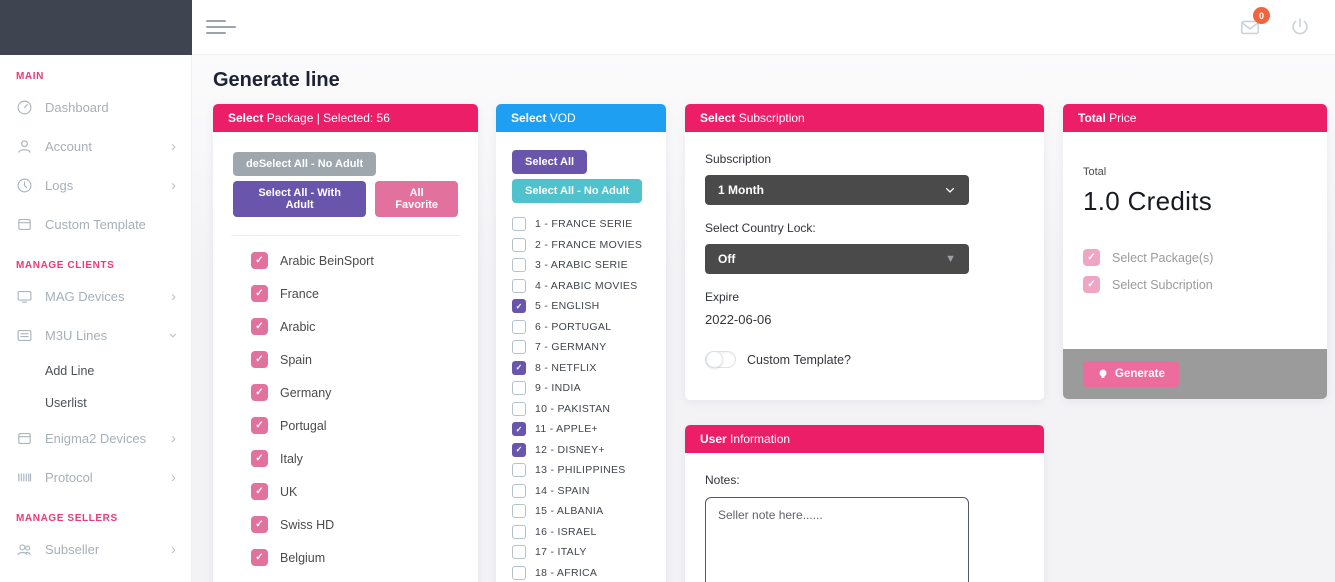 This screenshot has width=1335, height=582. I want to click on vod-list-item: 18 - AFRICA, so click(581, 572).